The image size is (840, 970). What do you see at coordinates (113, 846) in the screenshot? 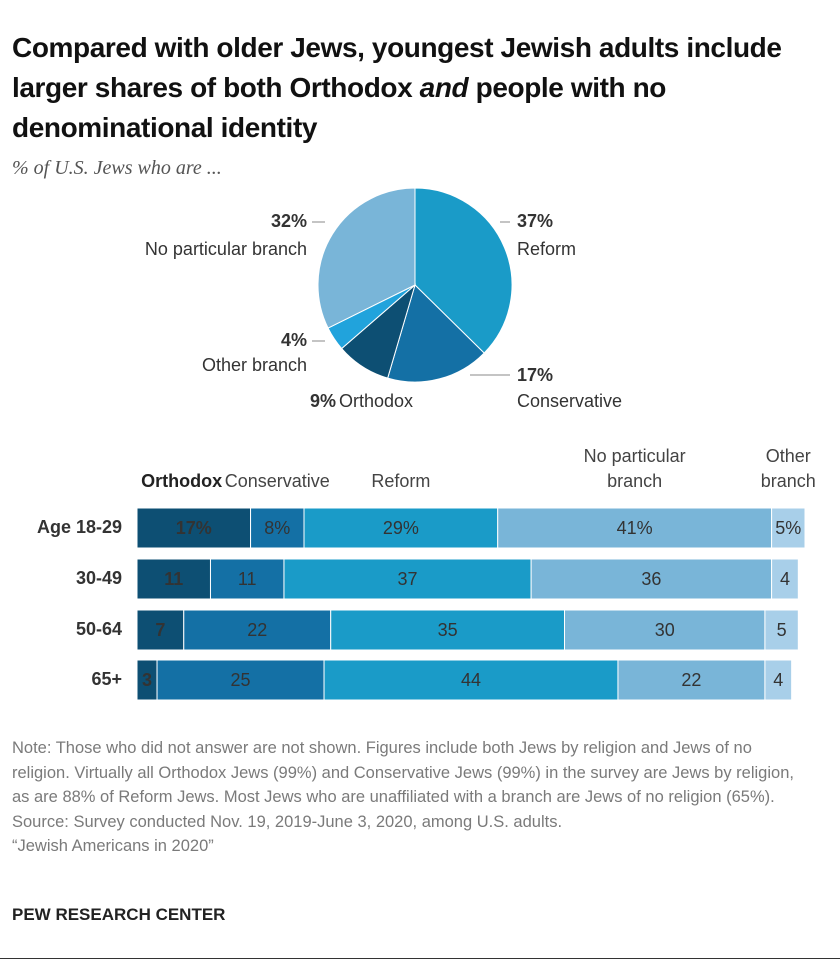
I see `report: “Jewish Americans in 2020”` at bounding box center [113, 846].